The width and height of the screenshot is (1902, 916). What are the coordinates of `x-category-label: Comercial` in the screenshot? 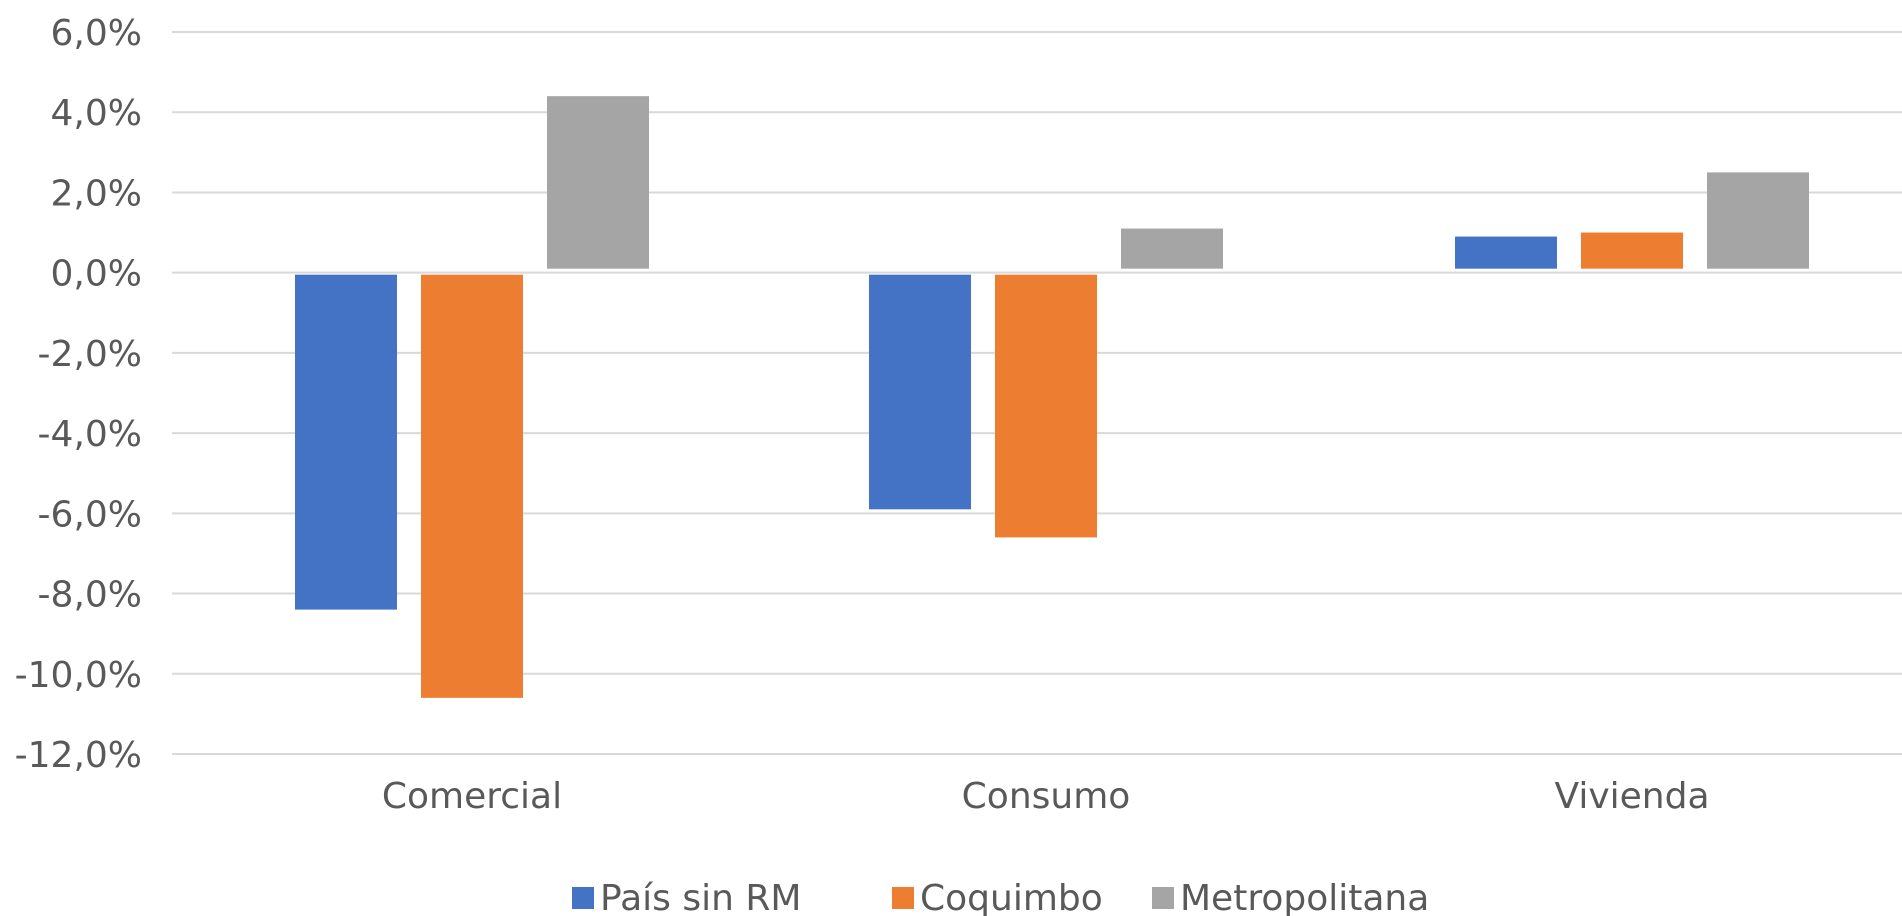 It's located at (472, 796).